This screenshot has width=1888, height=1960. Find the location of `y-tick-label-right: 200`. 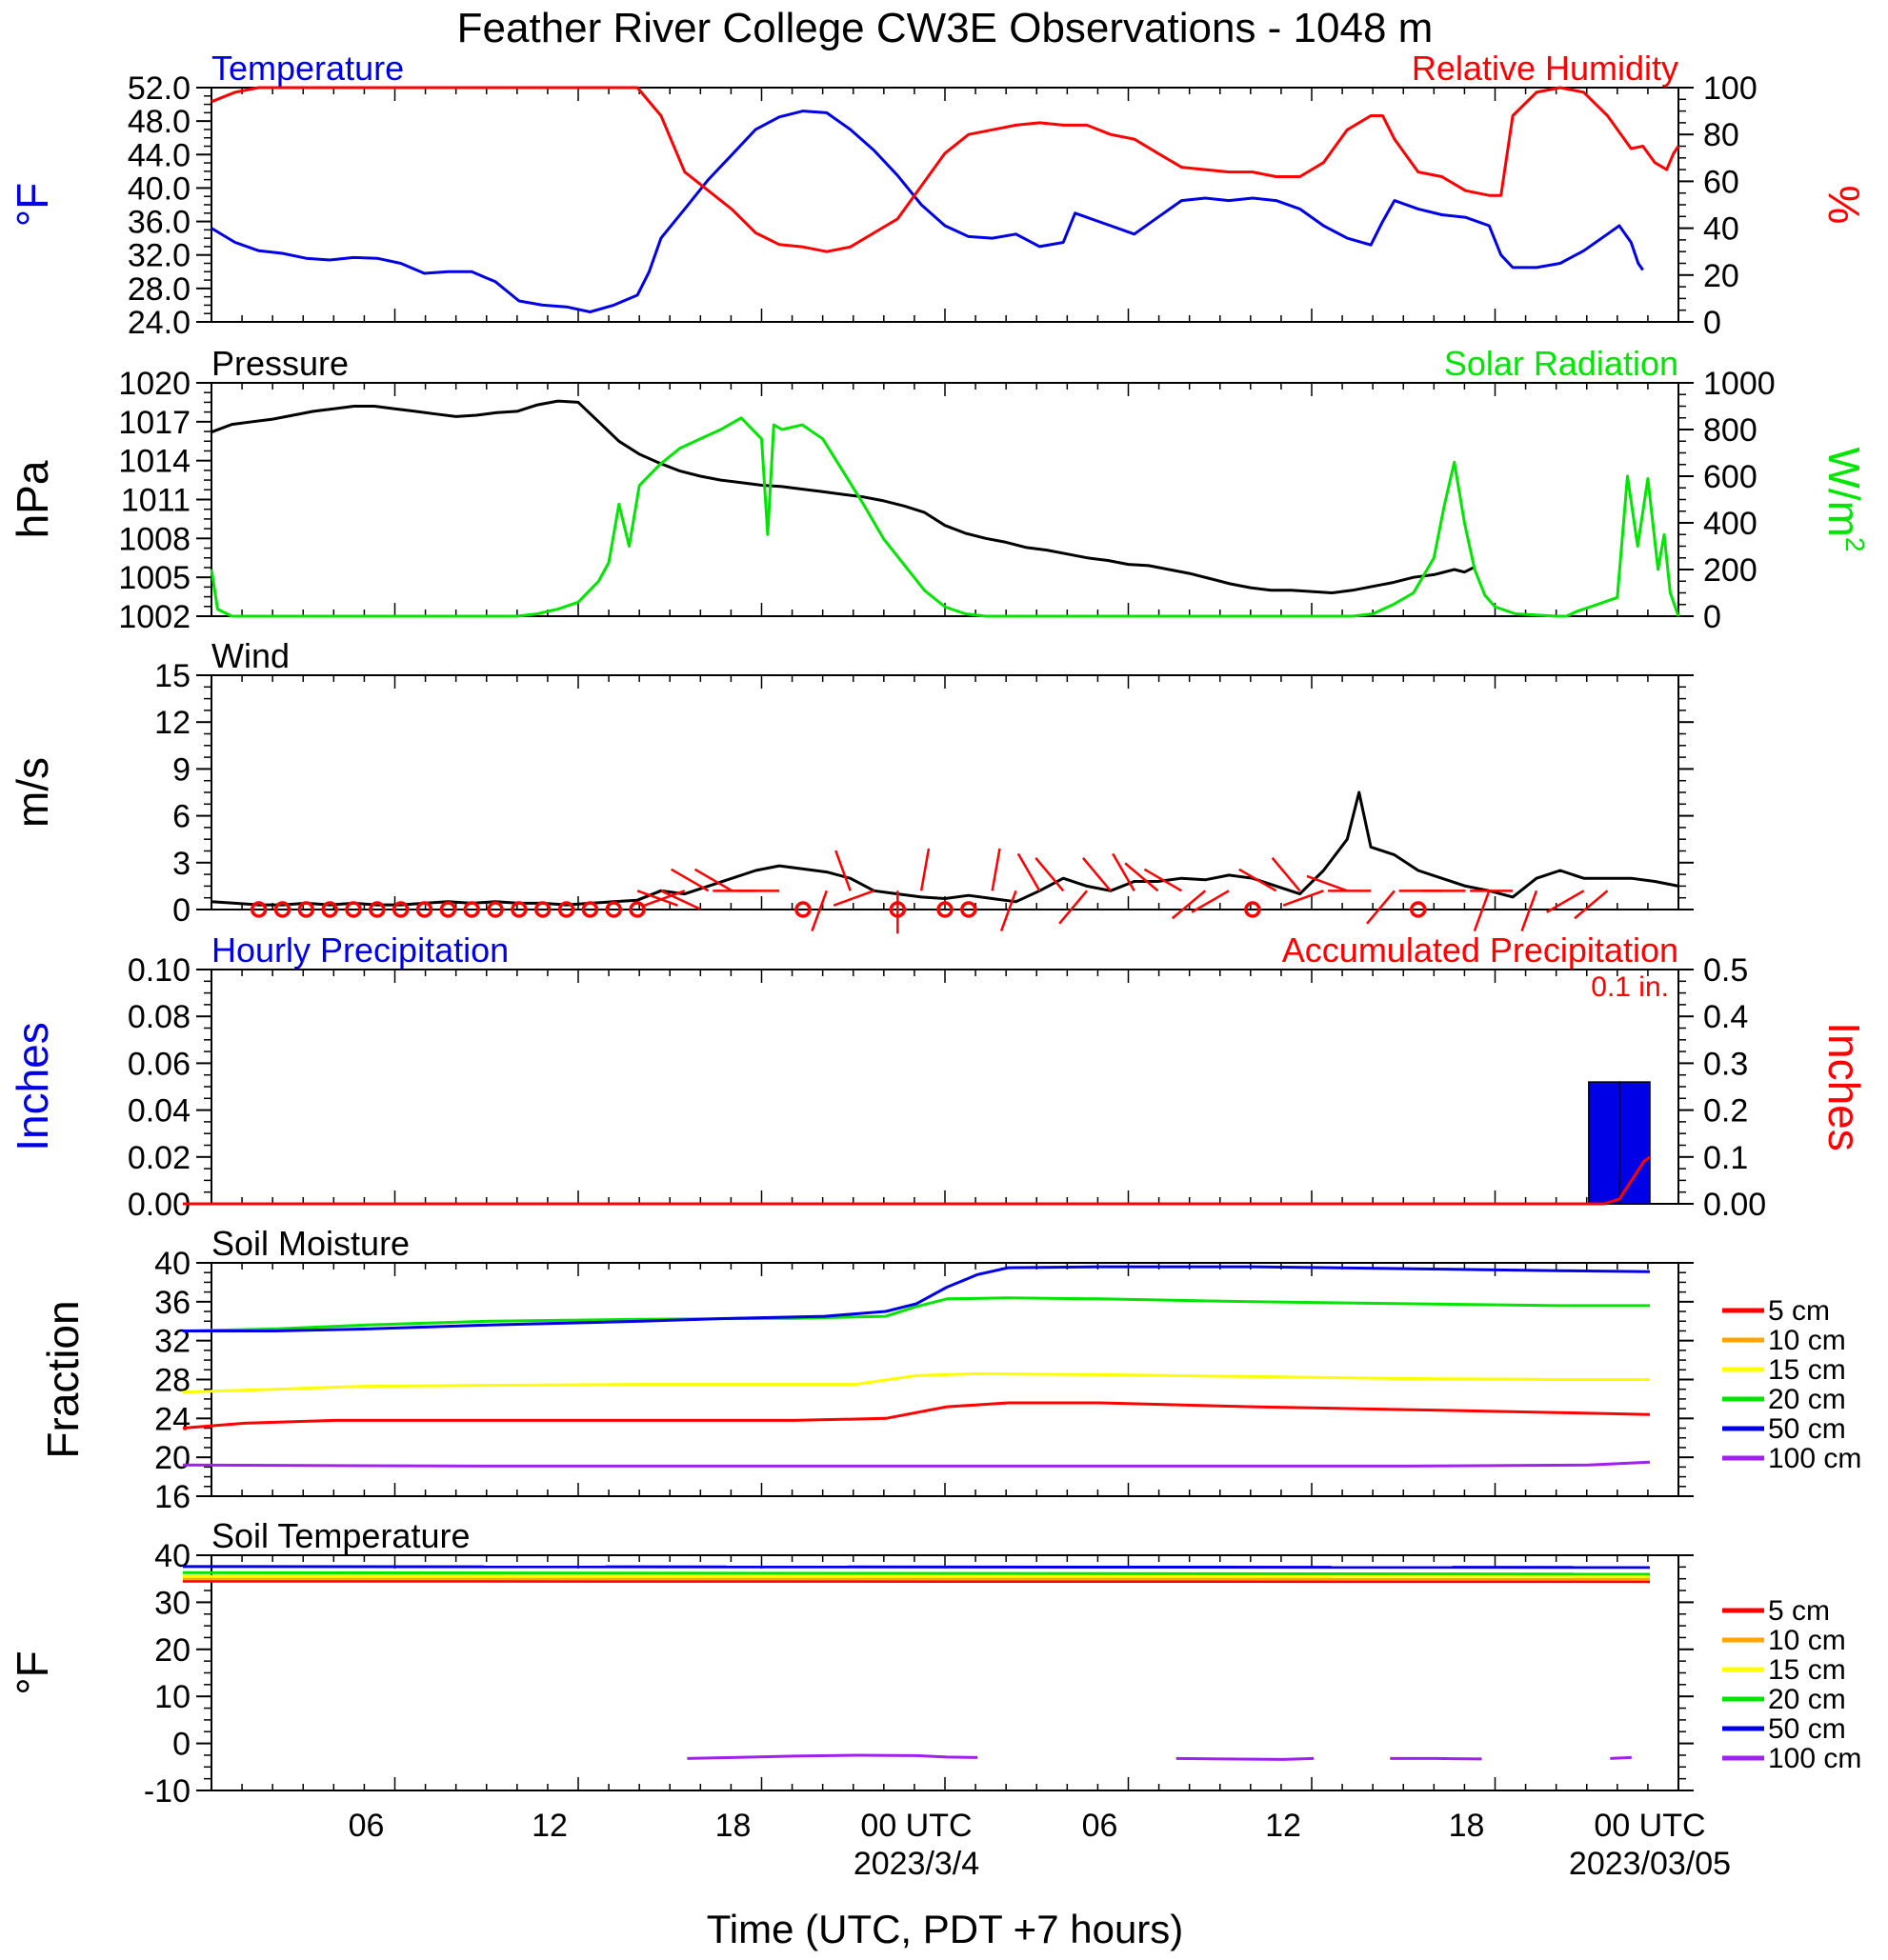

y-tick-label-right: 200 is located at coordinates (1730, 570).